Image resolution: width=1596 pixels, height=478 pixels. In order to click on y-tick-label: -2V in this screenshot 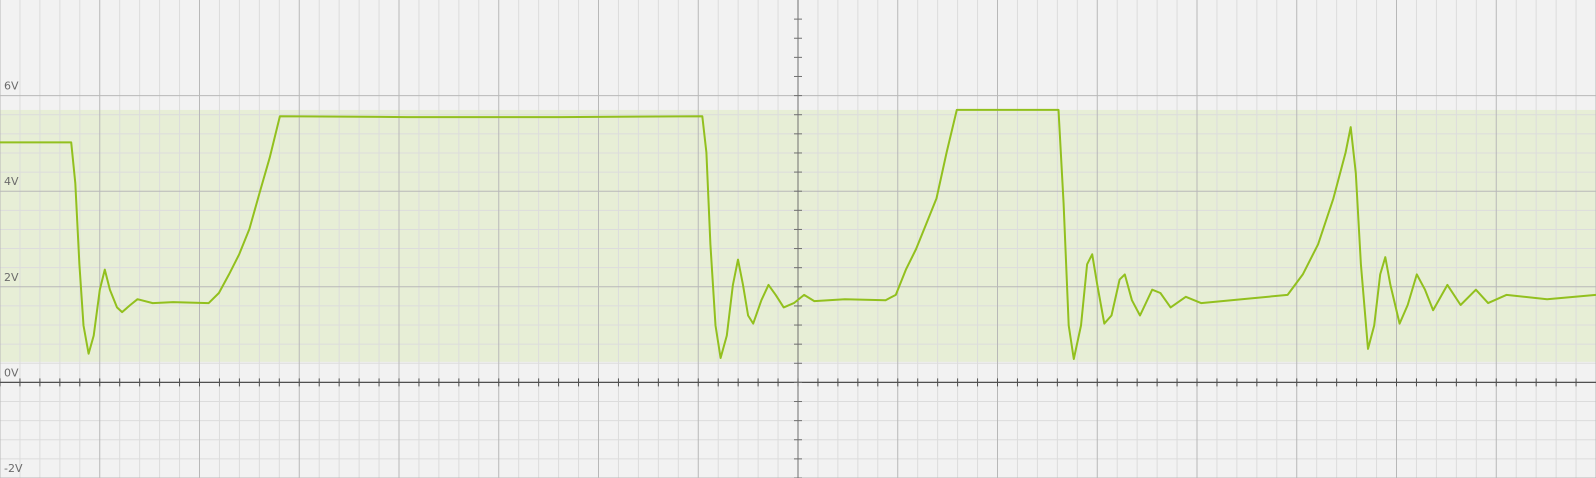, I will do `click(13, 468)`.